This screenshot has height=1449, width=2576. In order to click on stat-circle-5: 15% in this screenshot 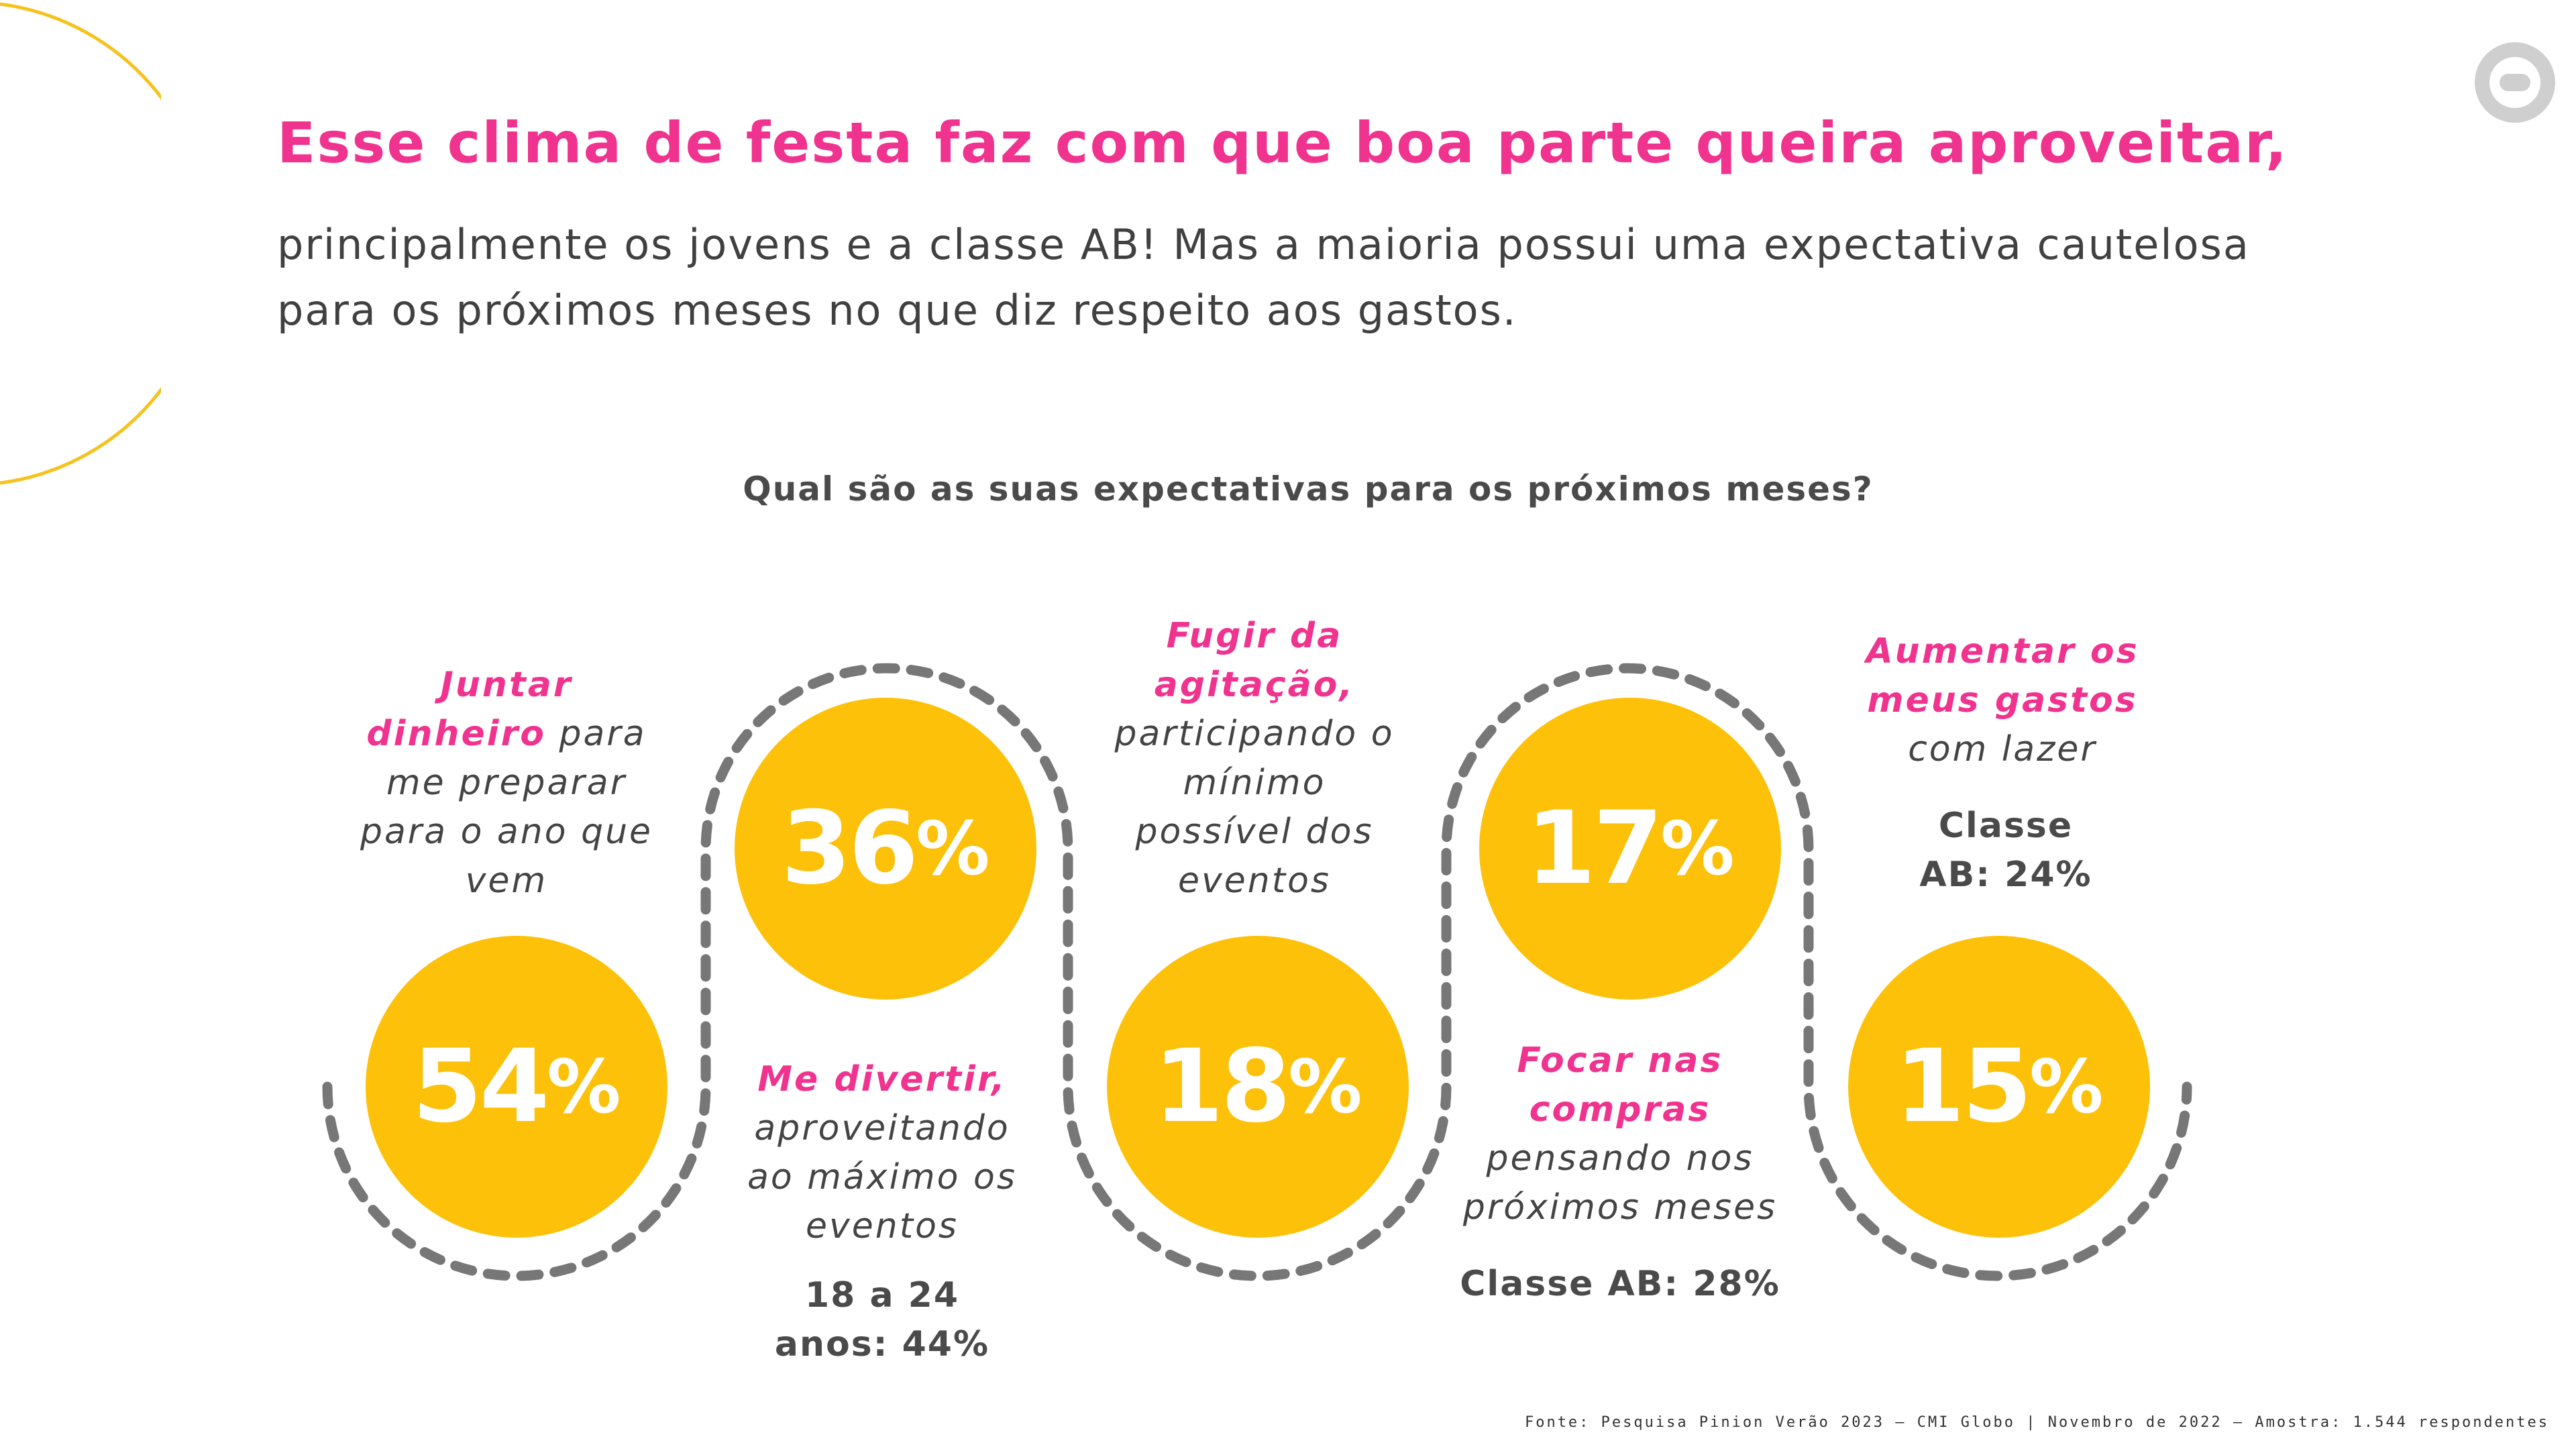, I will do `click(1999, 1087)`.